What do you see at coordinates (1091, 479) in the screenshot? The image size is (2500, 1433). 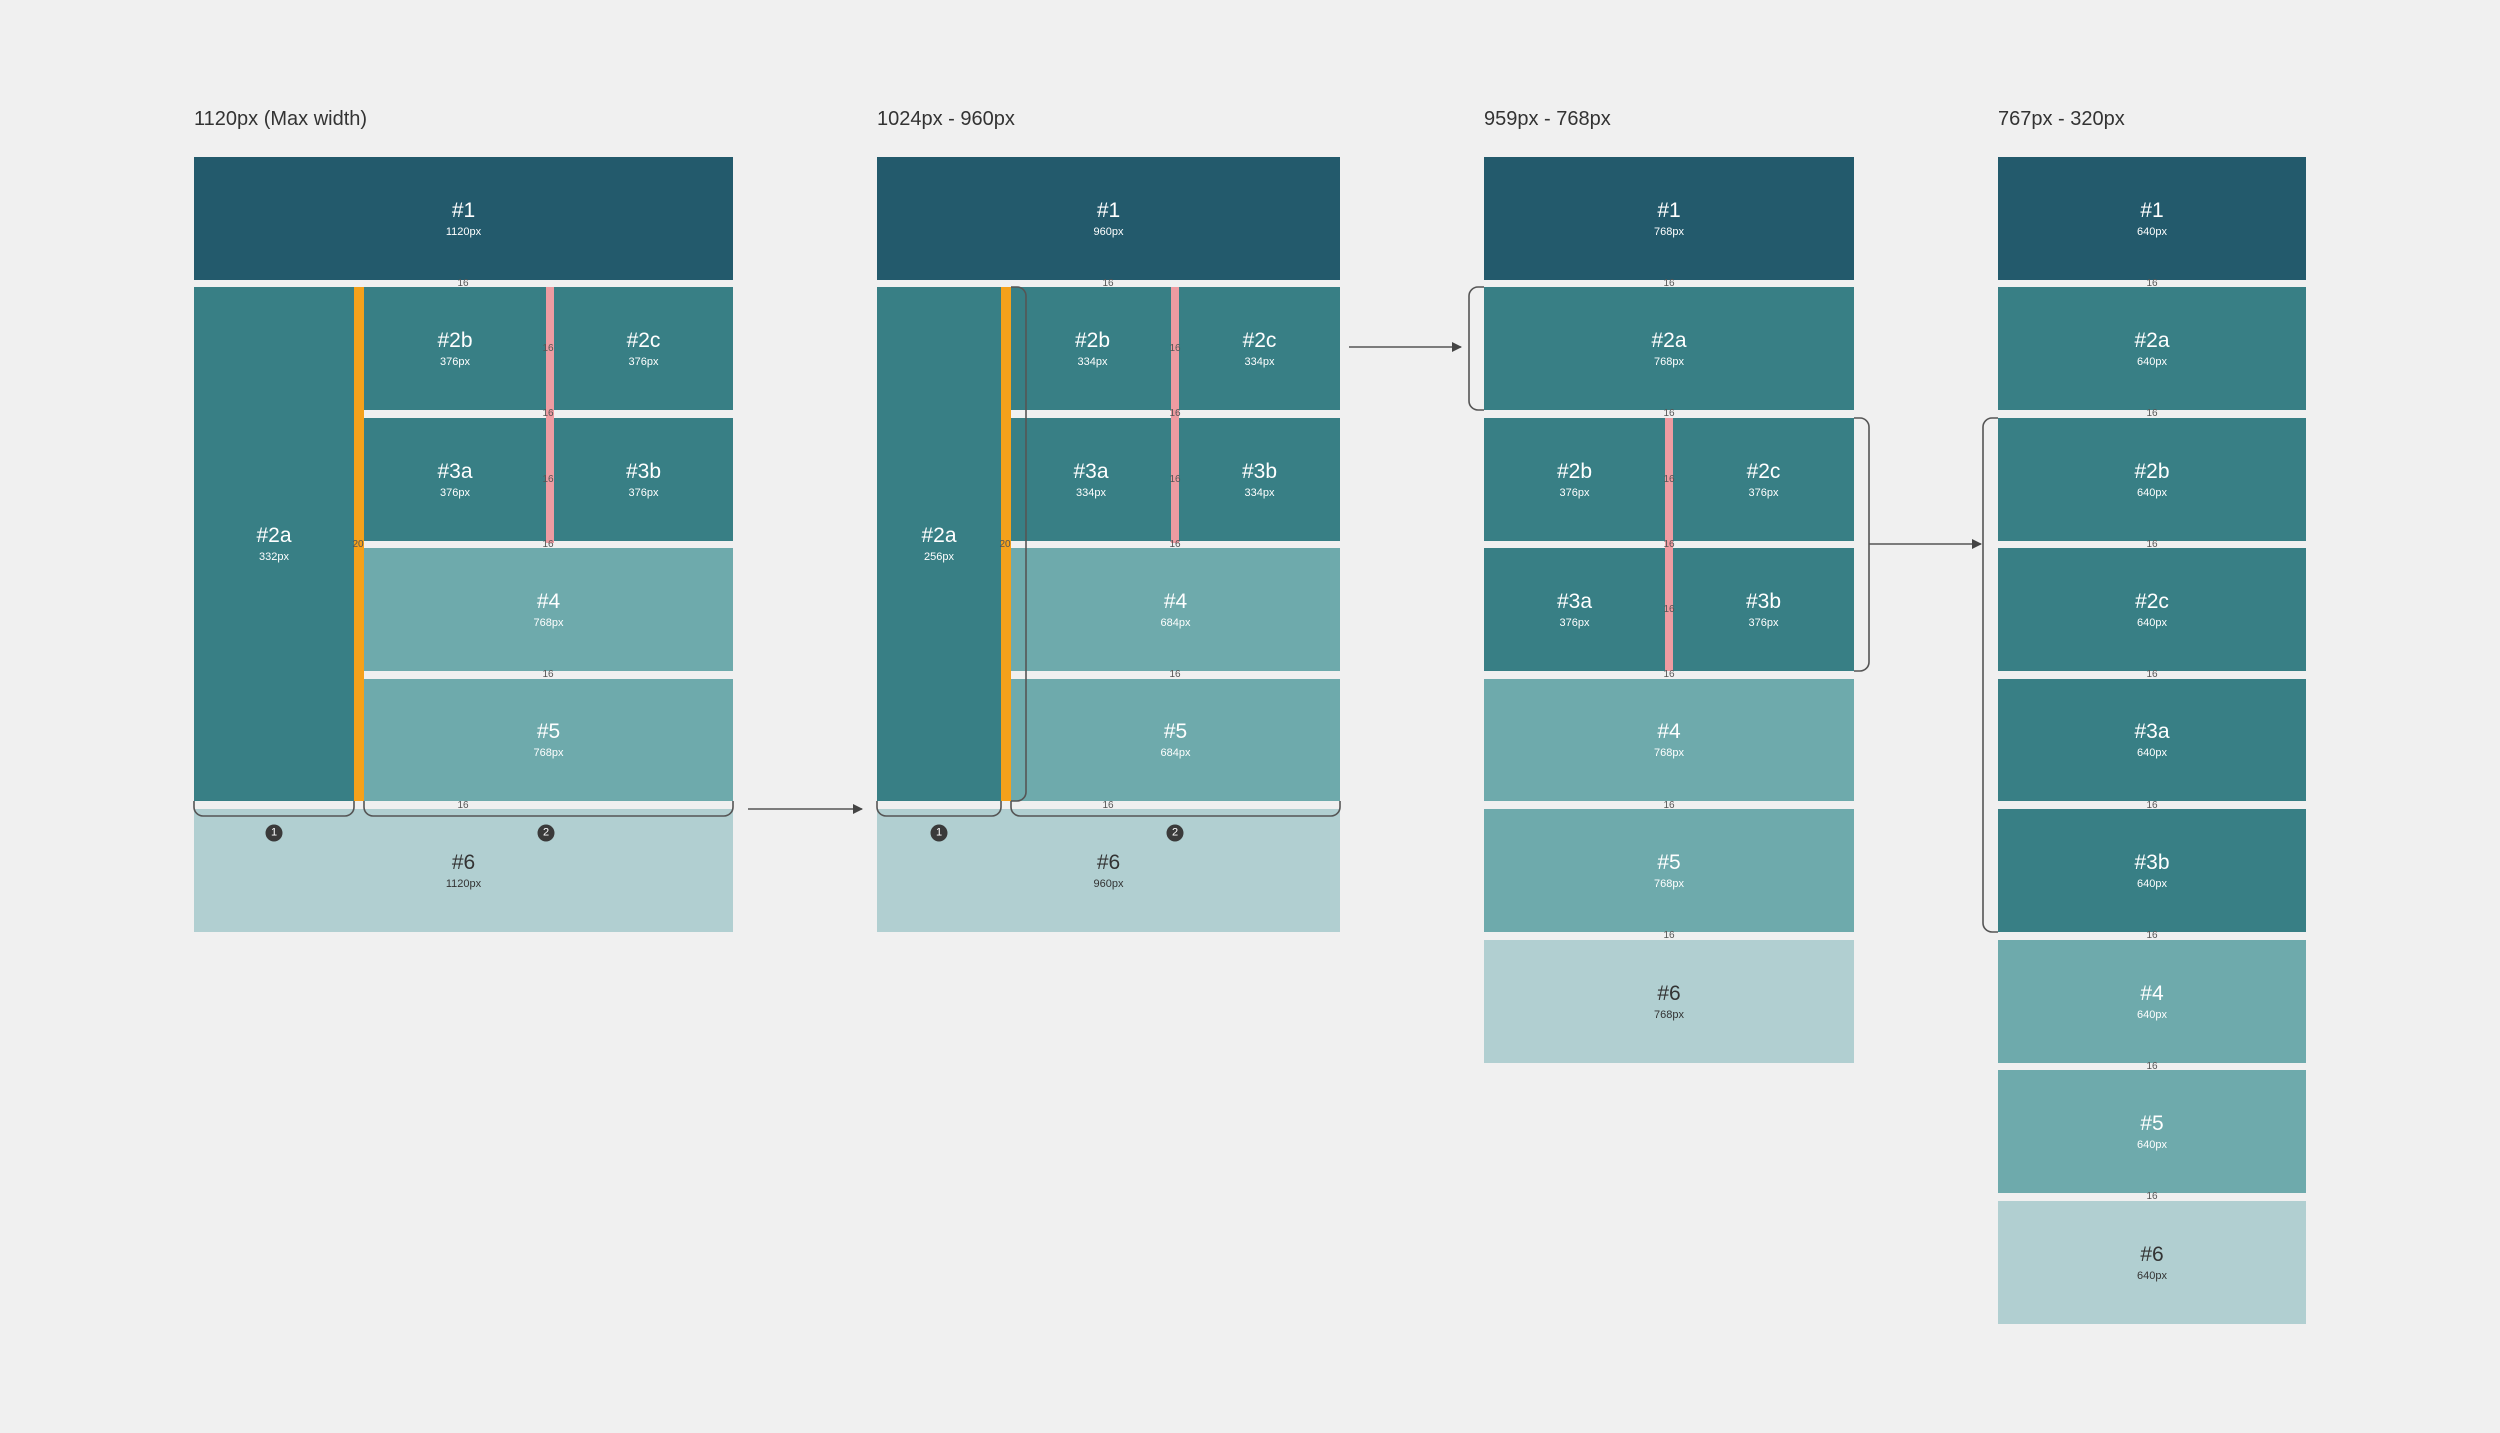 I see `block-3a: #3a 334px` at bounding box center [1091, 479].